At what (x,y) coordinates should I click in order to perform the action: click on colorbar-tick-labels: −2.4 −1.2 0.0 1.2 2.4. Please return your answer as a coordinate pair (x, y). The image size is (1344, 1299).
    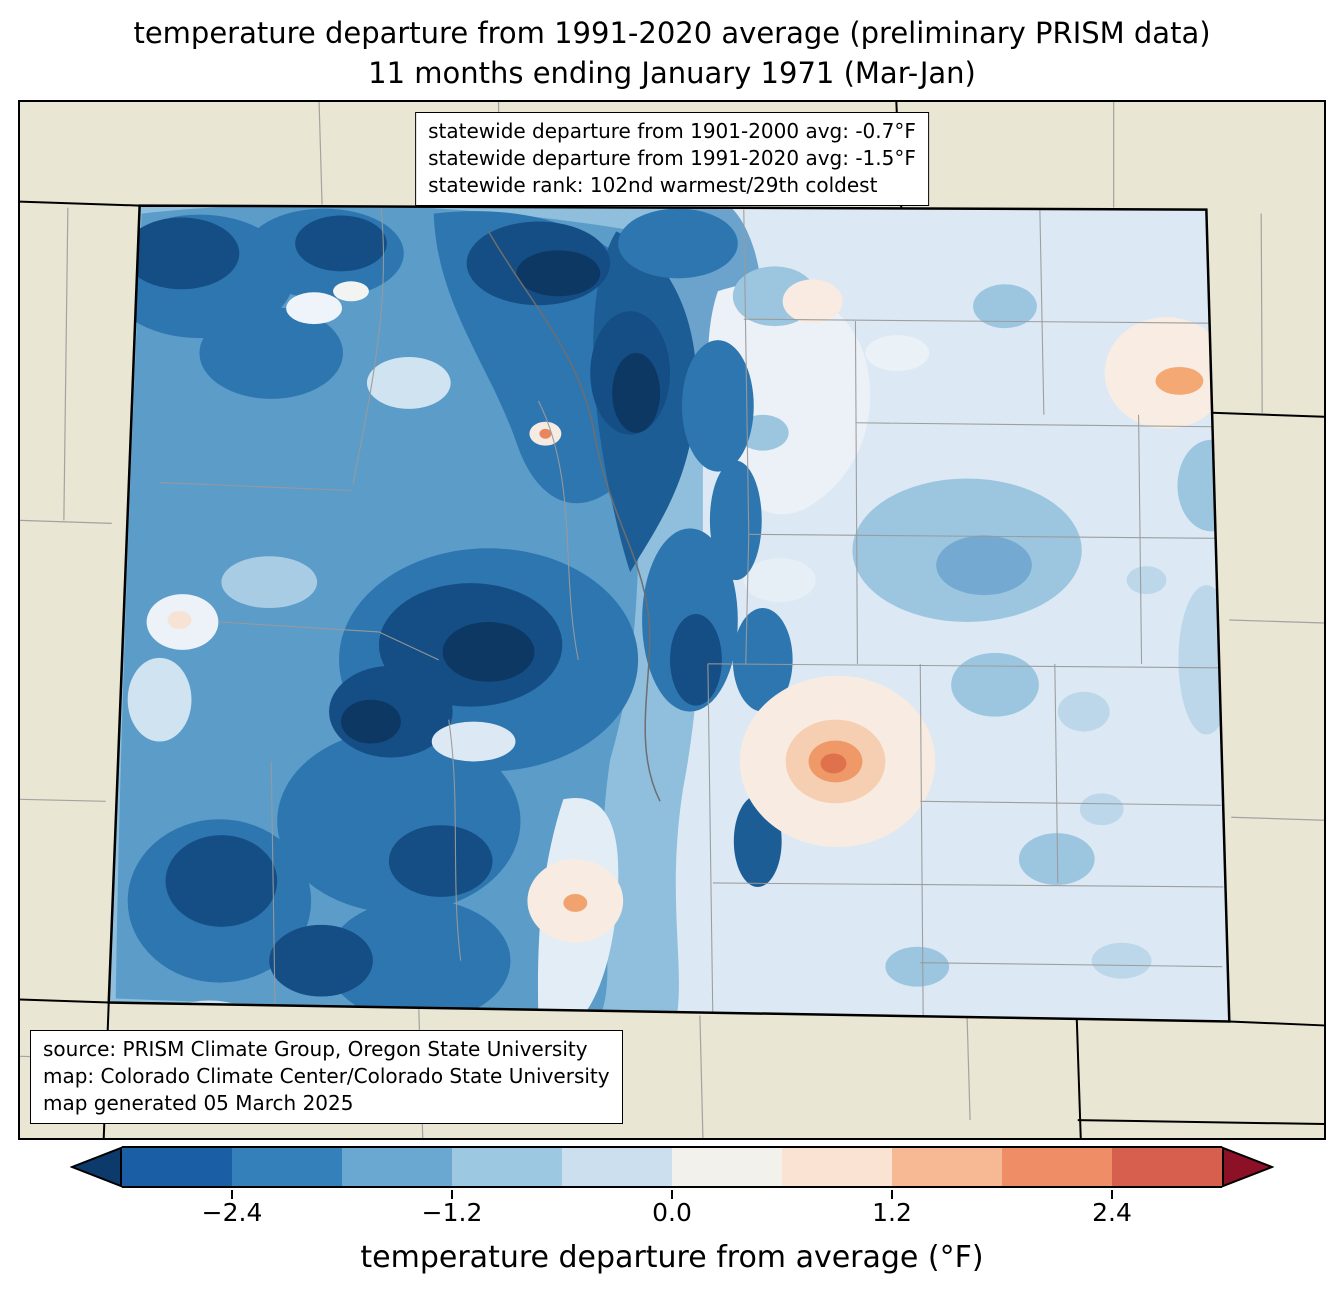
    Looking at the image, I should click on (672, 1214).